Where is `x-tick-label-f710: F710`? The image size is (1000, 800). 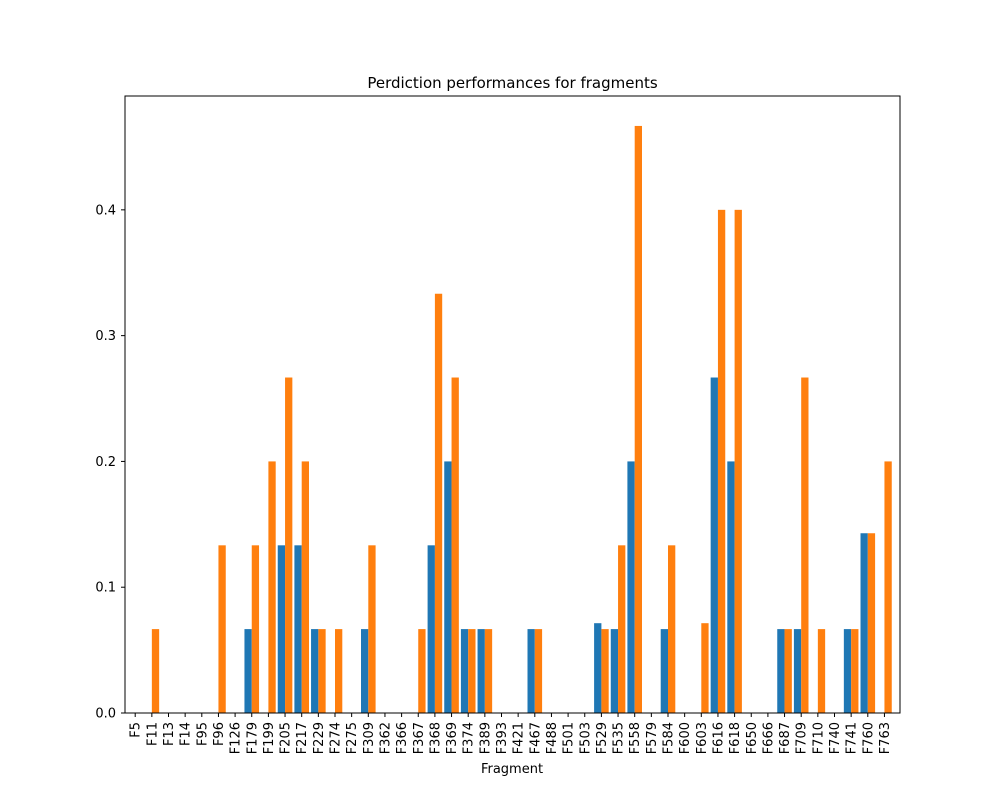
x-tick-label-f710: F710 is located at coordinates (818, 738).